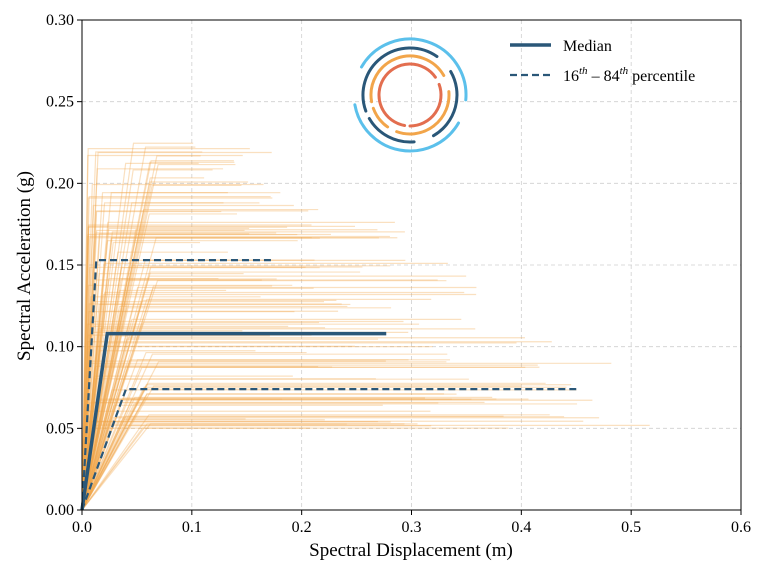 This screenshot has width=768, height=576. I want to click on y-tick-label: 0.25, so click(60, 102).